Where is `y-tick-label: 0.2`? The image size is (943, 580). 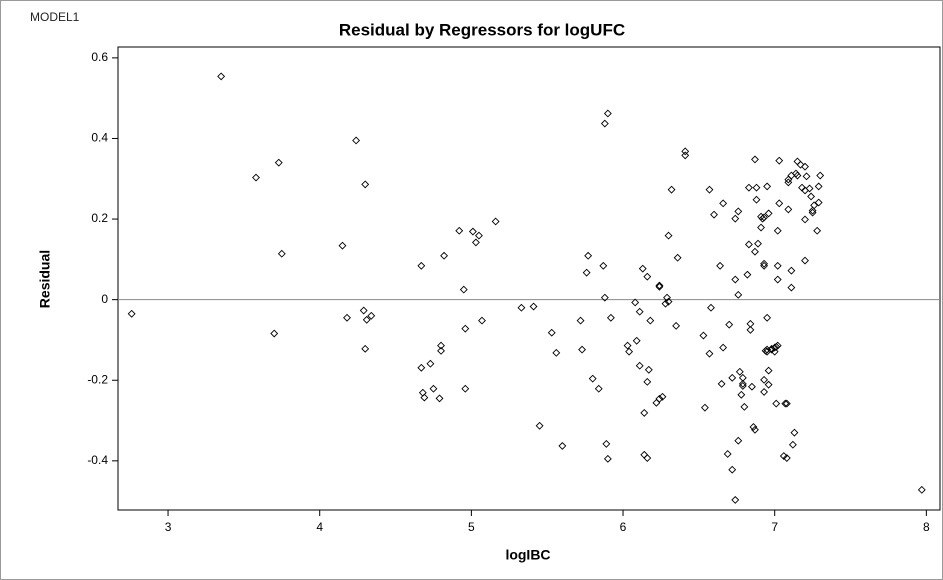
y-tick-label: 0.2 is located at coordinates (99, 218).